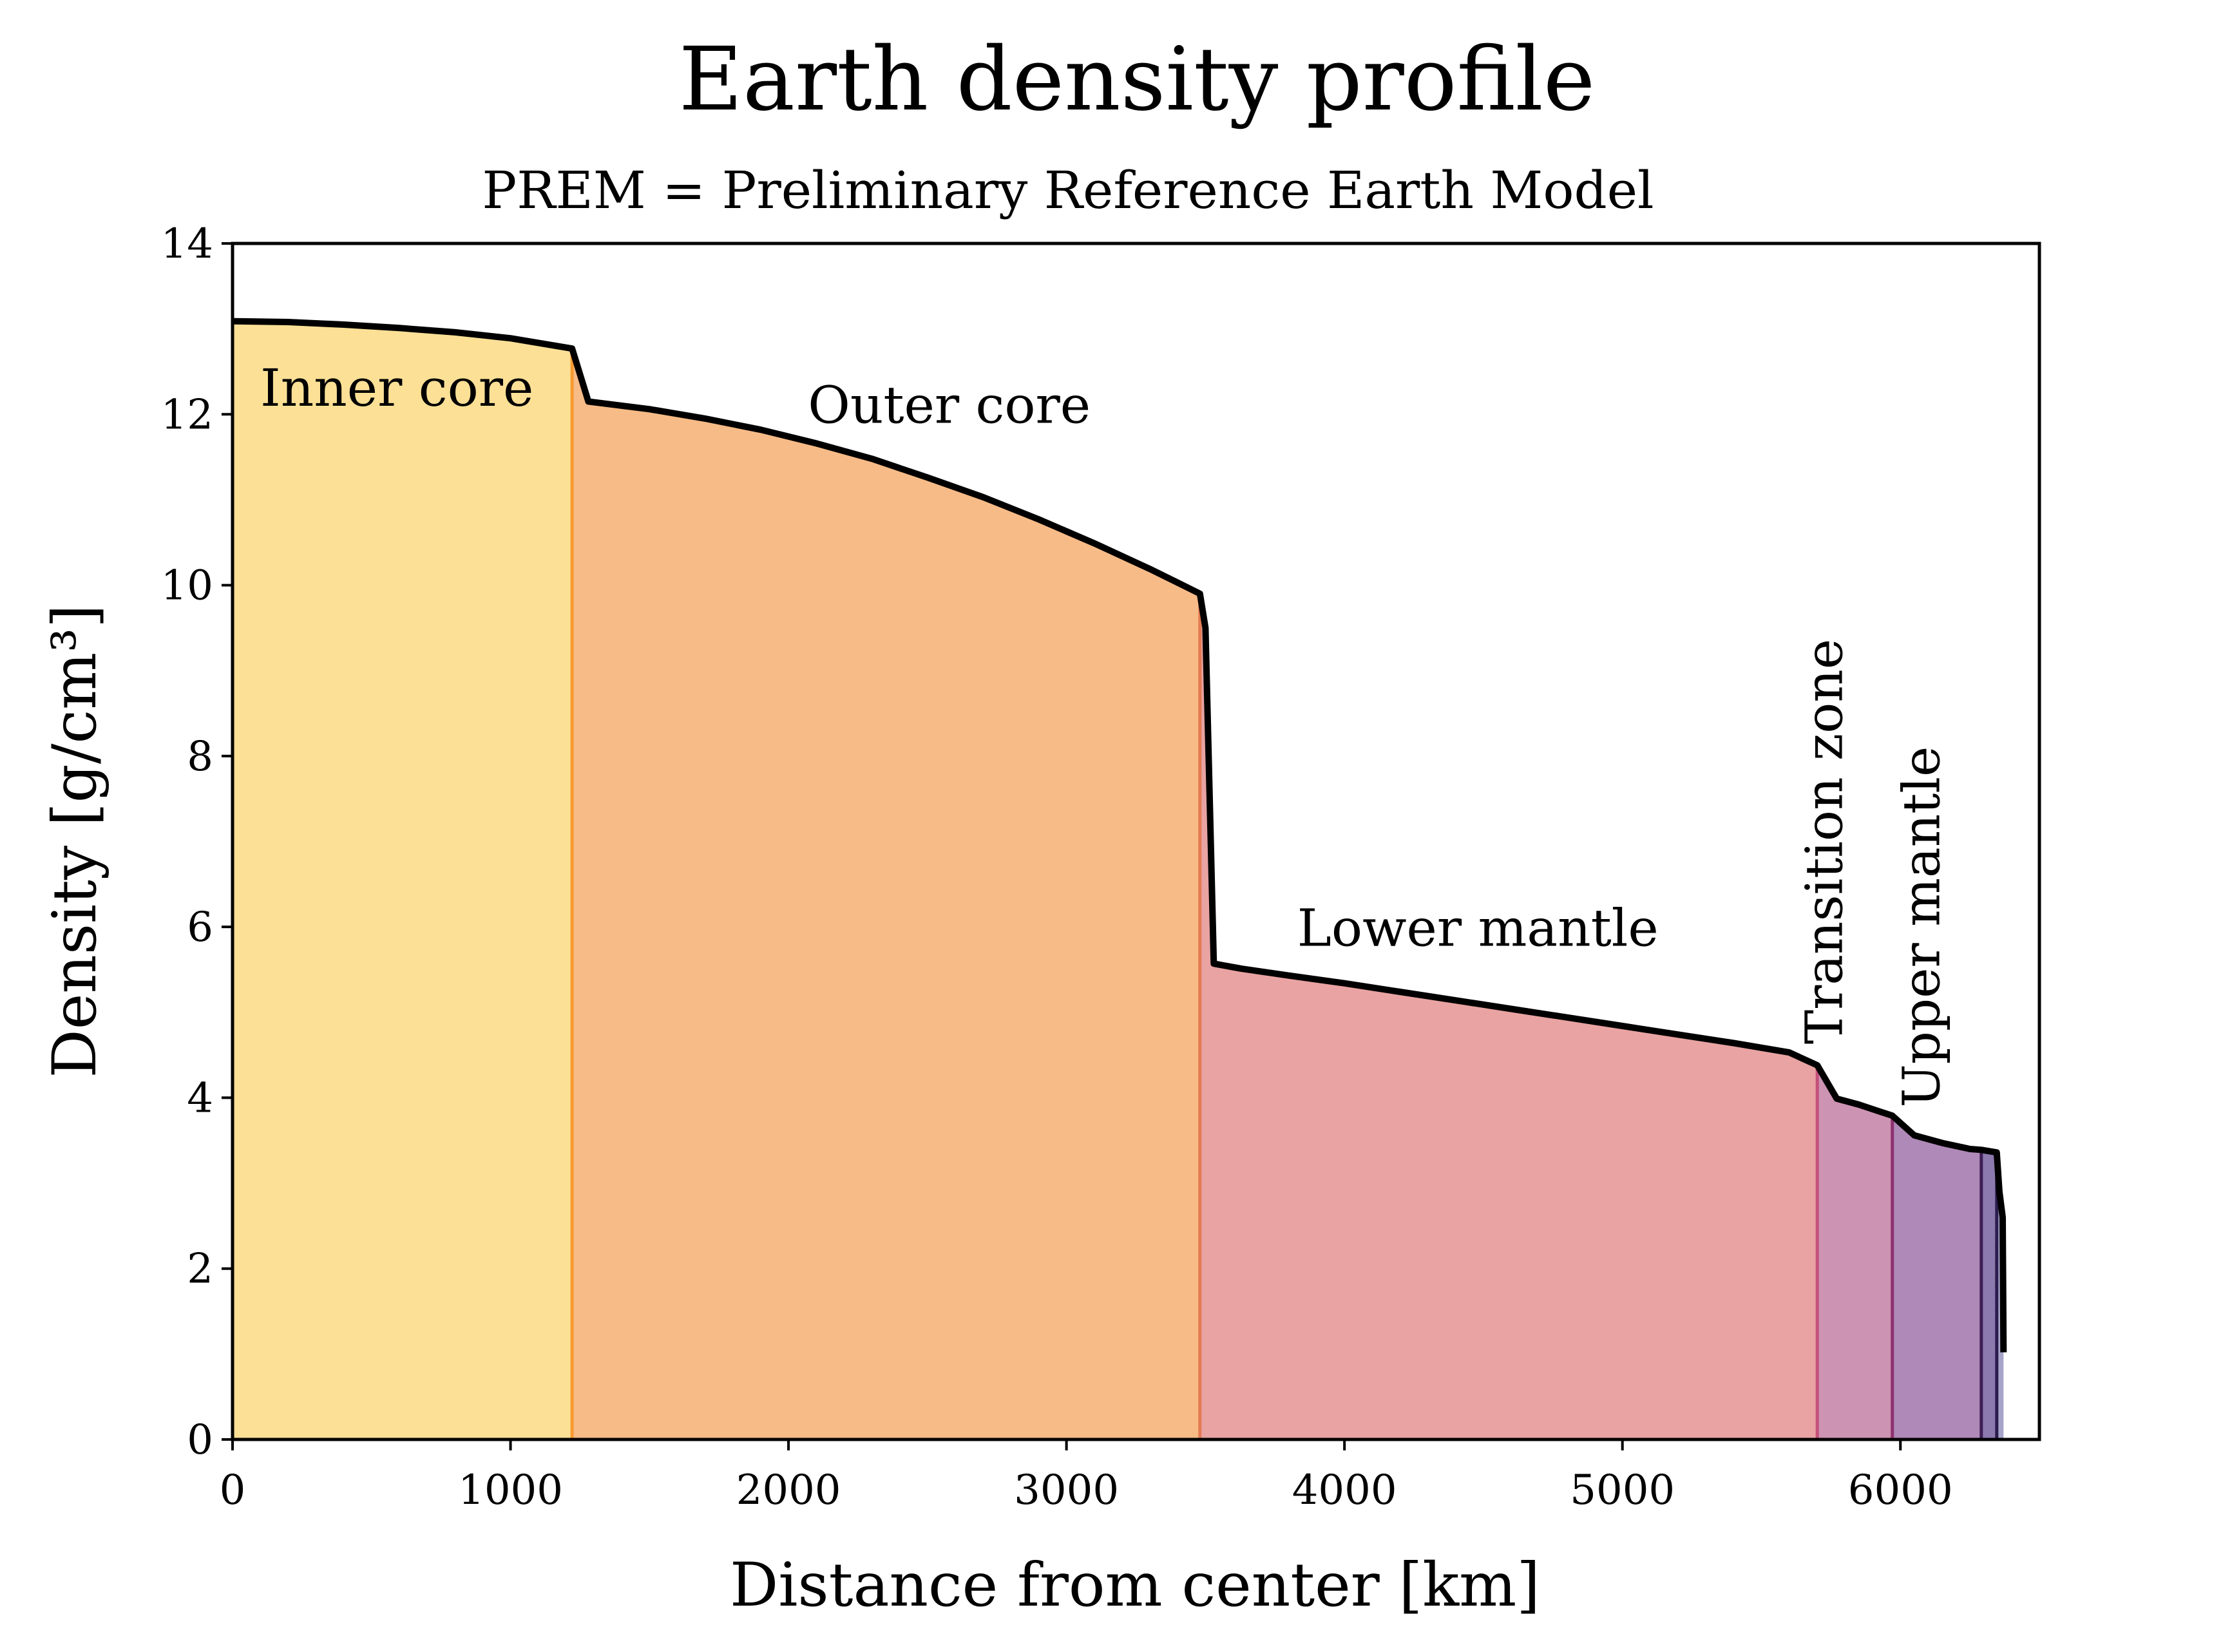  Describe the element at coordinates (200, 1440) in the screenshot. I see `y-tick-label: 0` at that location.